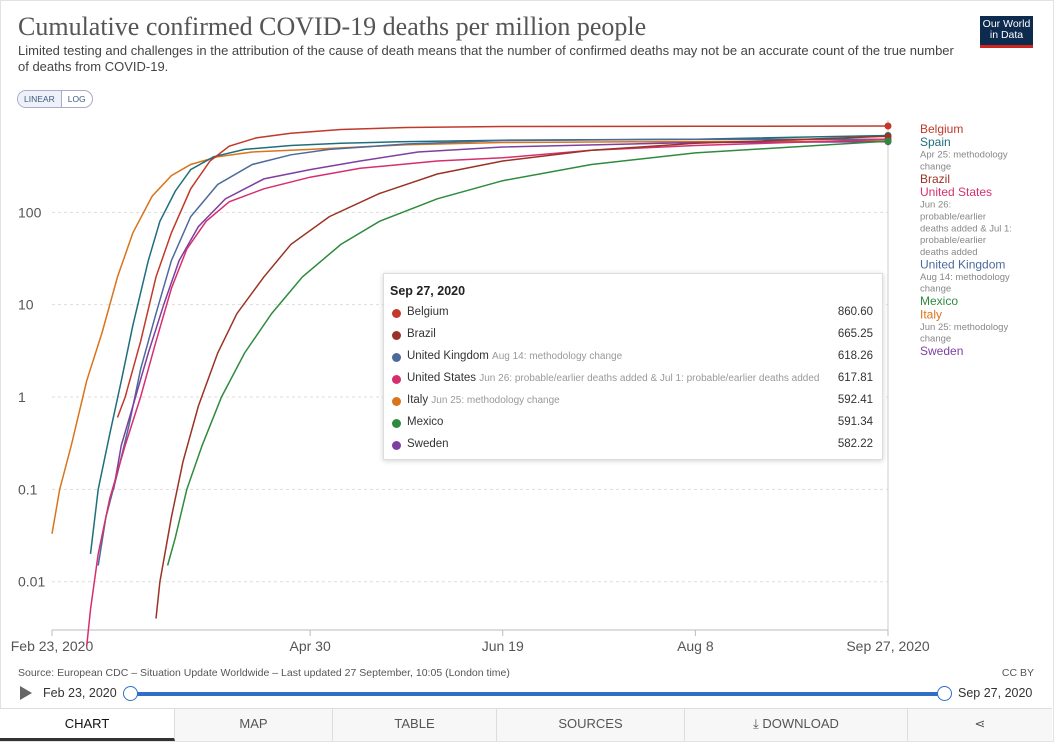 The image size is (1054, 742). I want to click on tooltip-row: Sweden 582.22, so click(634, 447).